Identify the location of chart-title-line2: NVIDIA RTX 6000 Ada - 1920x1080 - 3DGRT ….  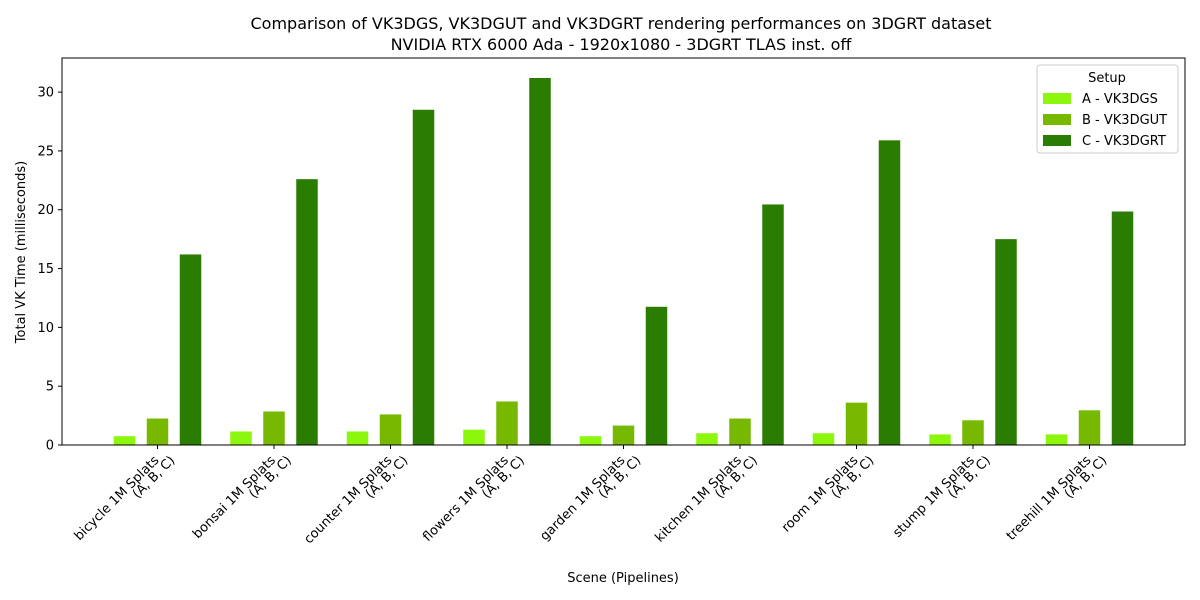
(622, 44).